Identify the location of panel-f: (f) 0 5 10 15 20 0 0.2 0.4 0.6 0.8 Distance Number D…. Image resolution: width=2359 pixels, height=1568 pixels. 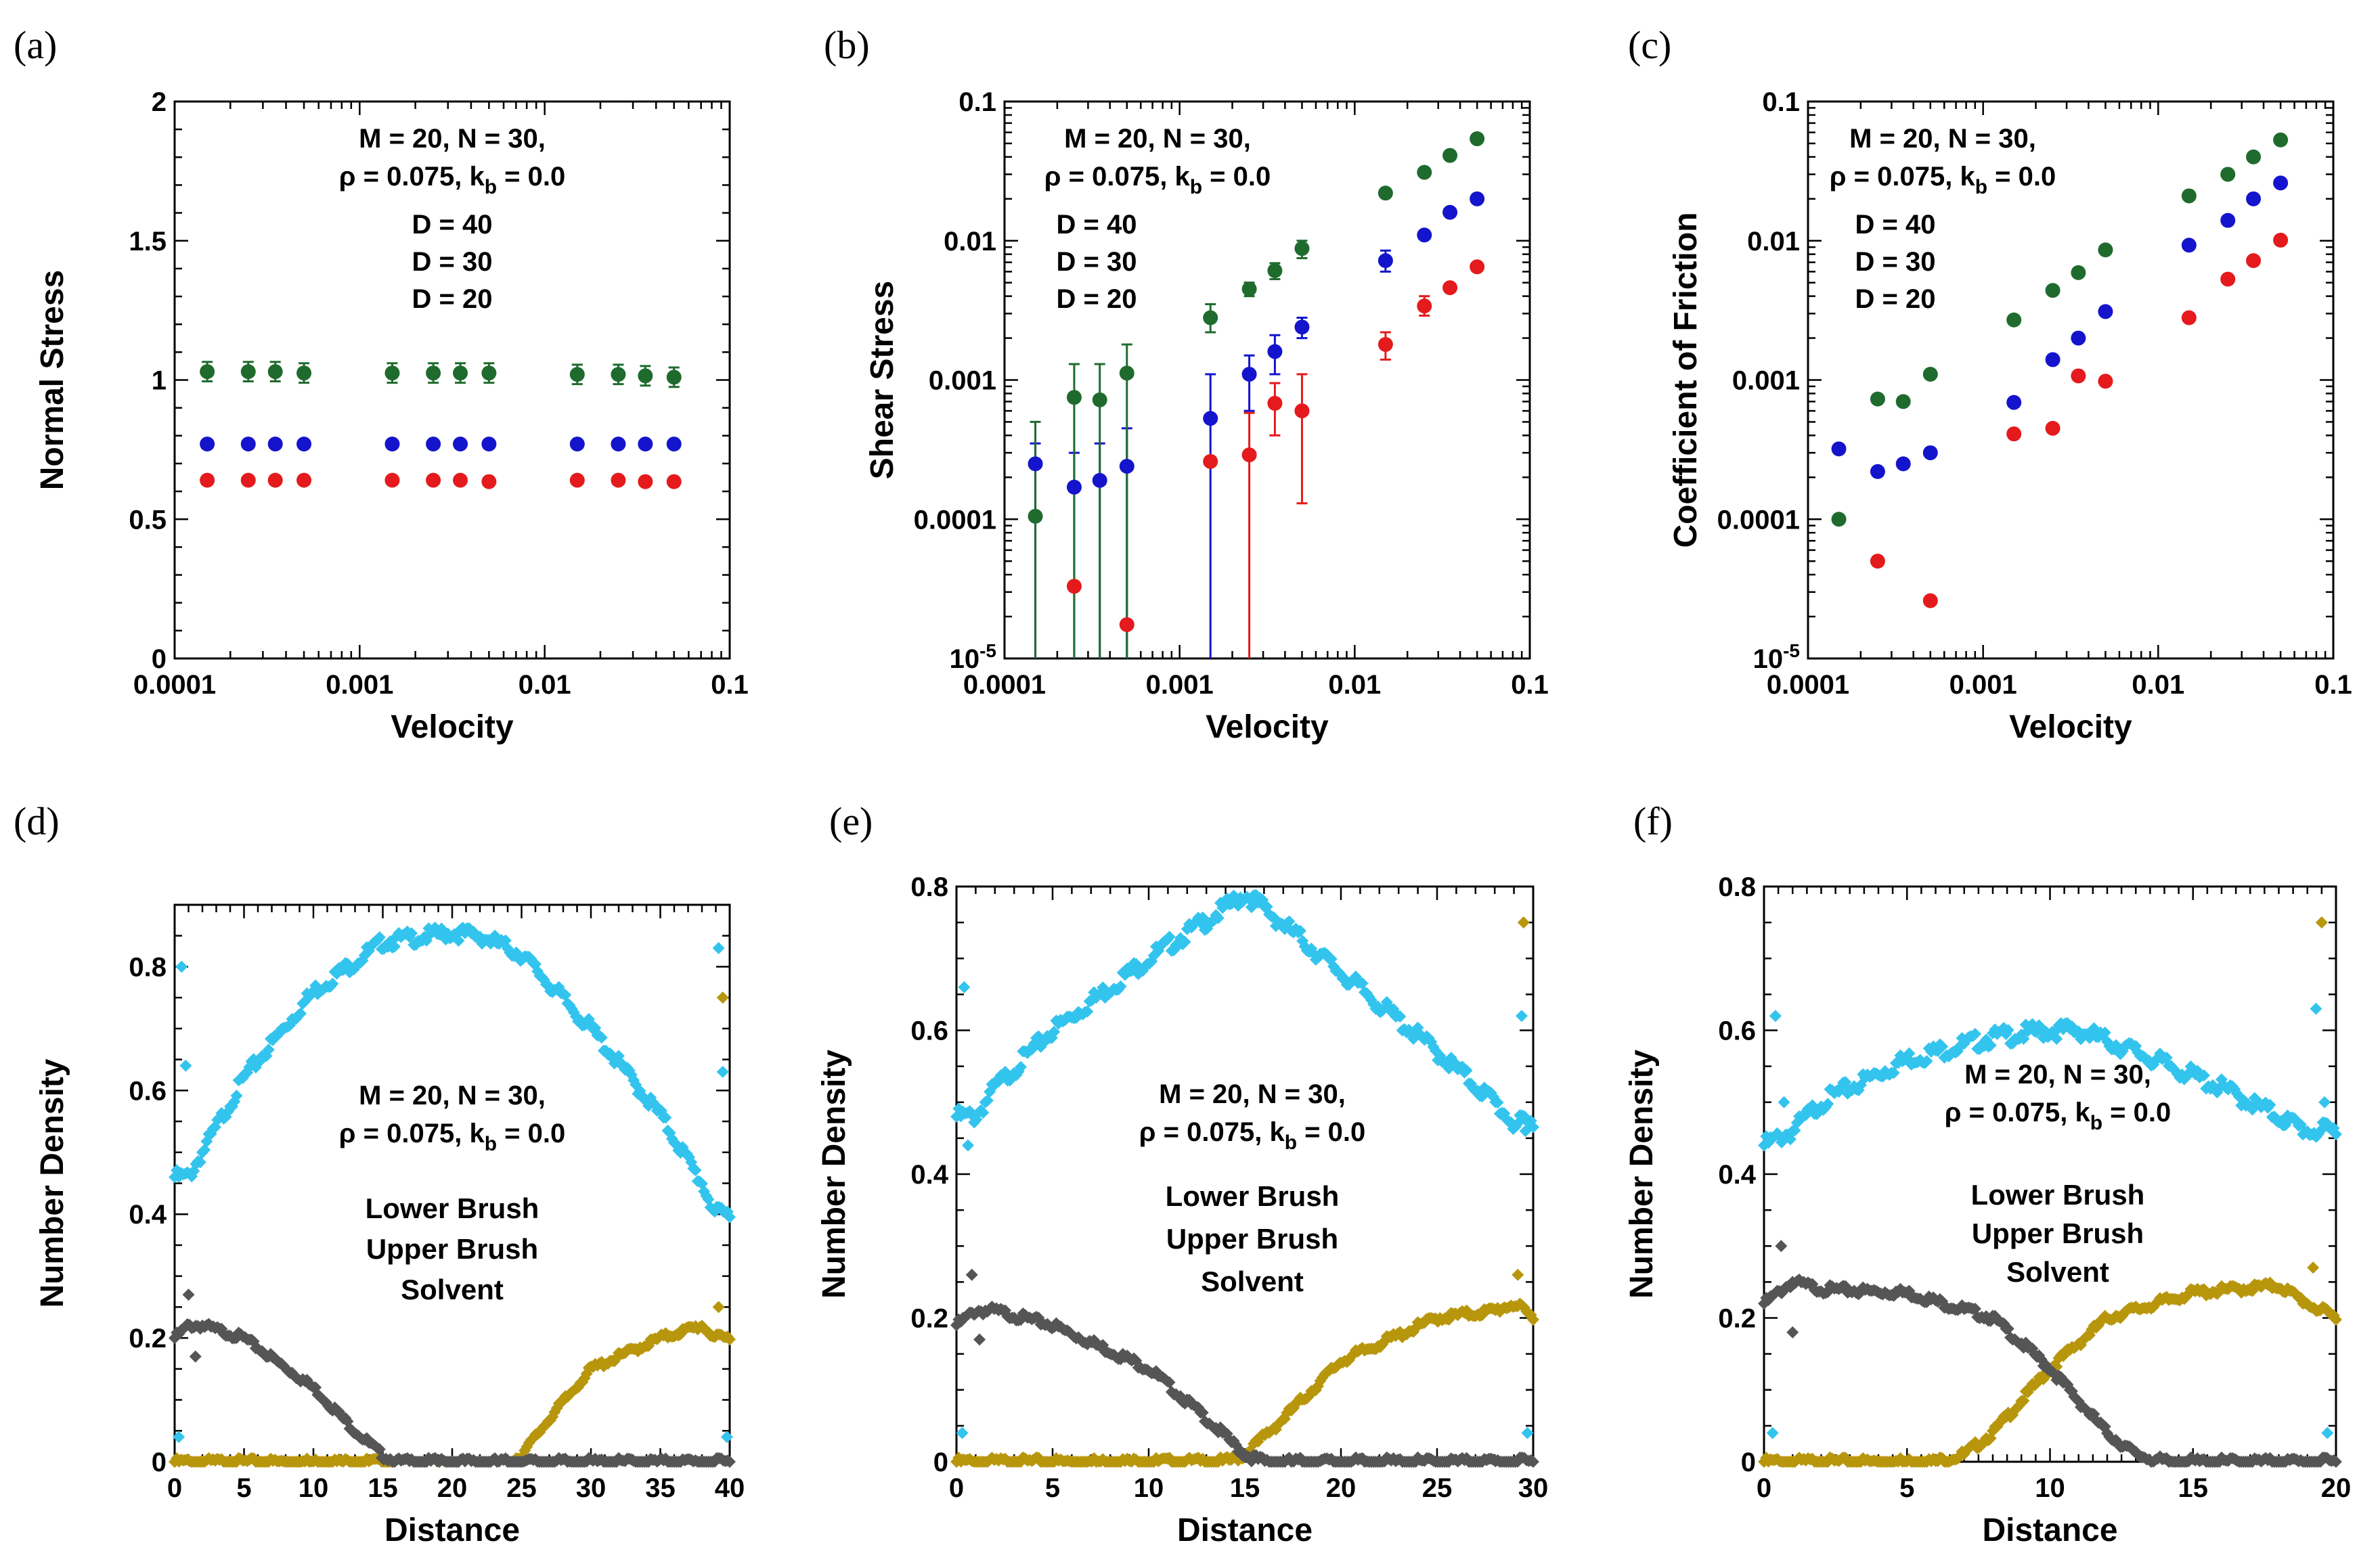
(1987, 1173).